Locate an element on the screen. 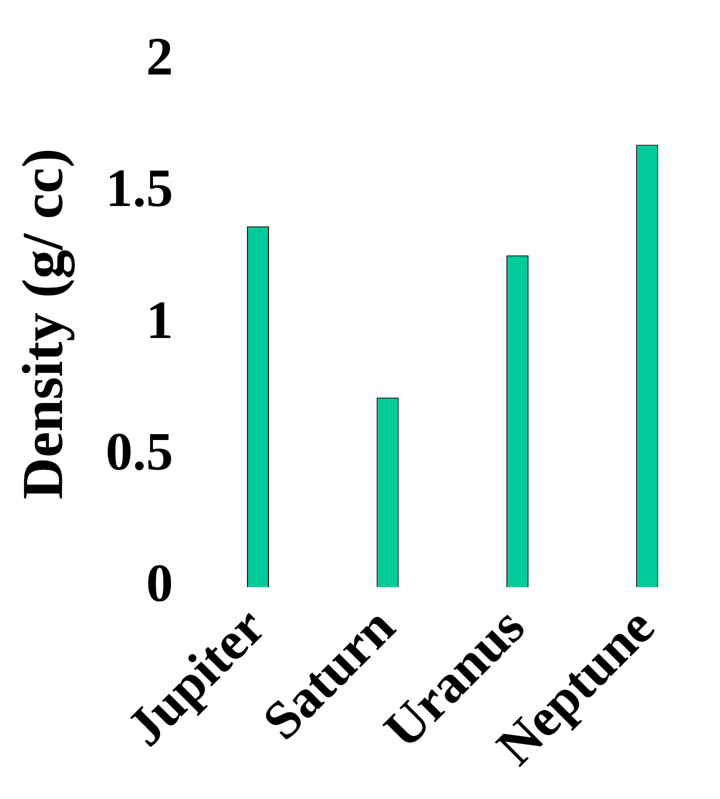 This screenshot has height=799, width=720. y-tick-label: 2 is located at coordinates (160, 56).